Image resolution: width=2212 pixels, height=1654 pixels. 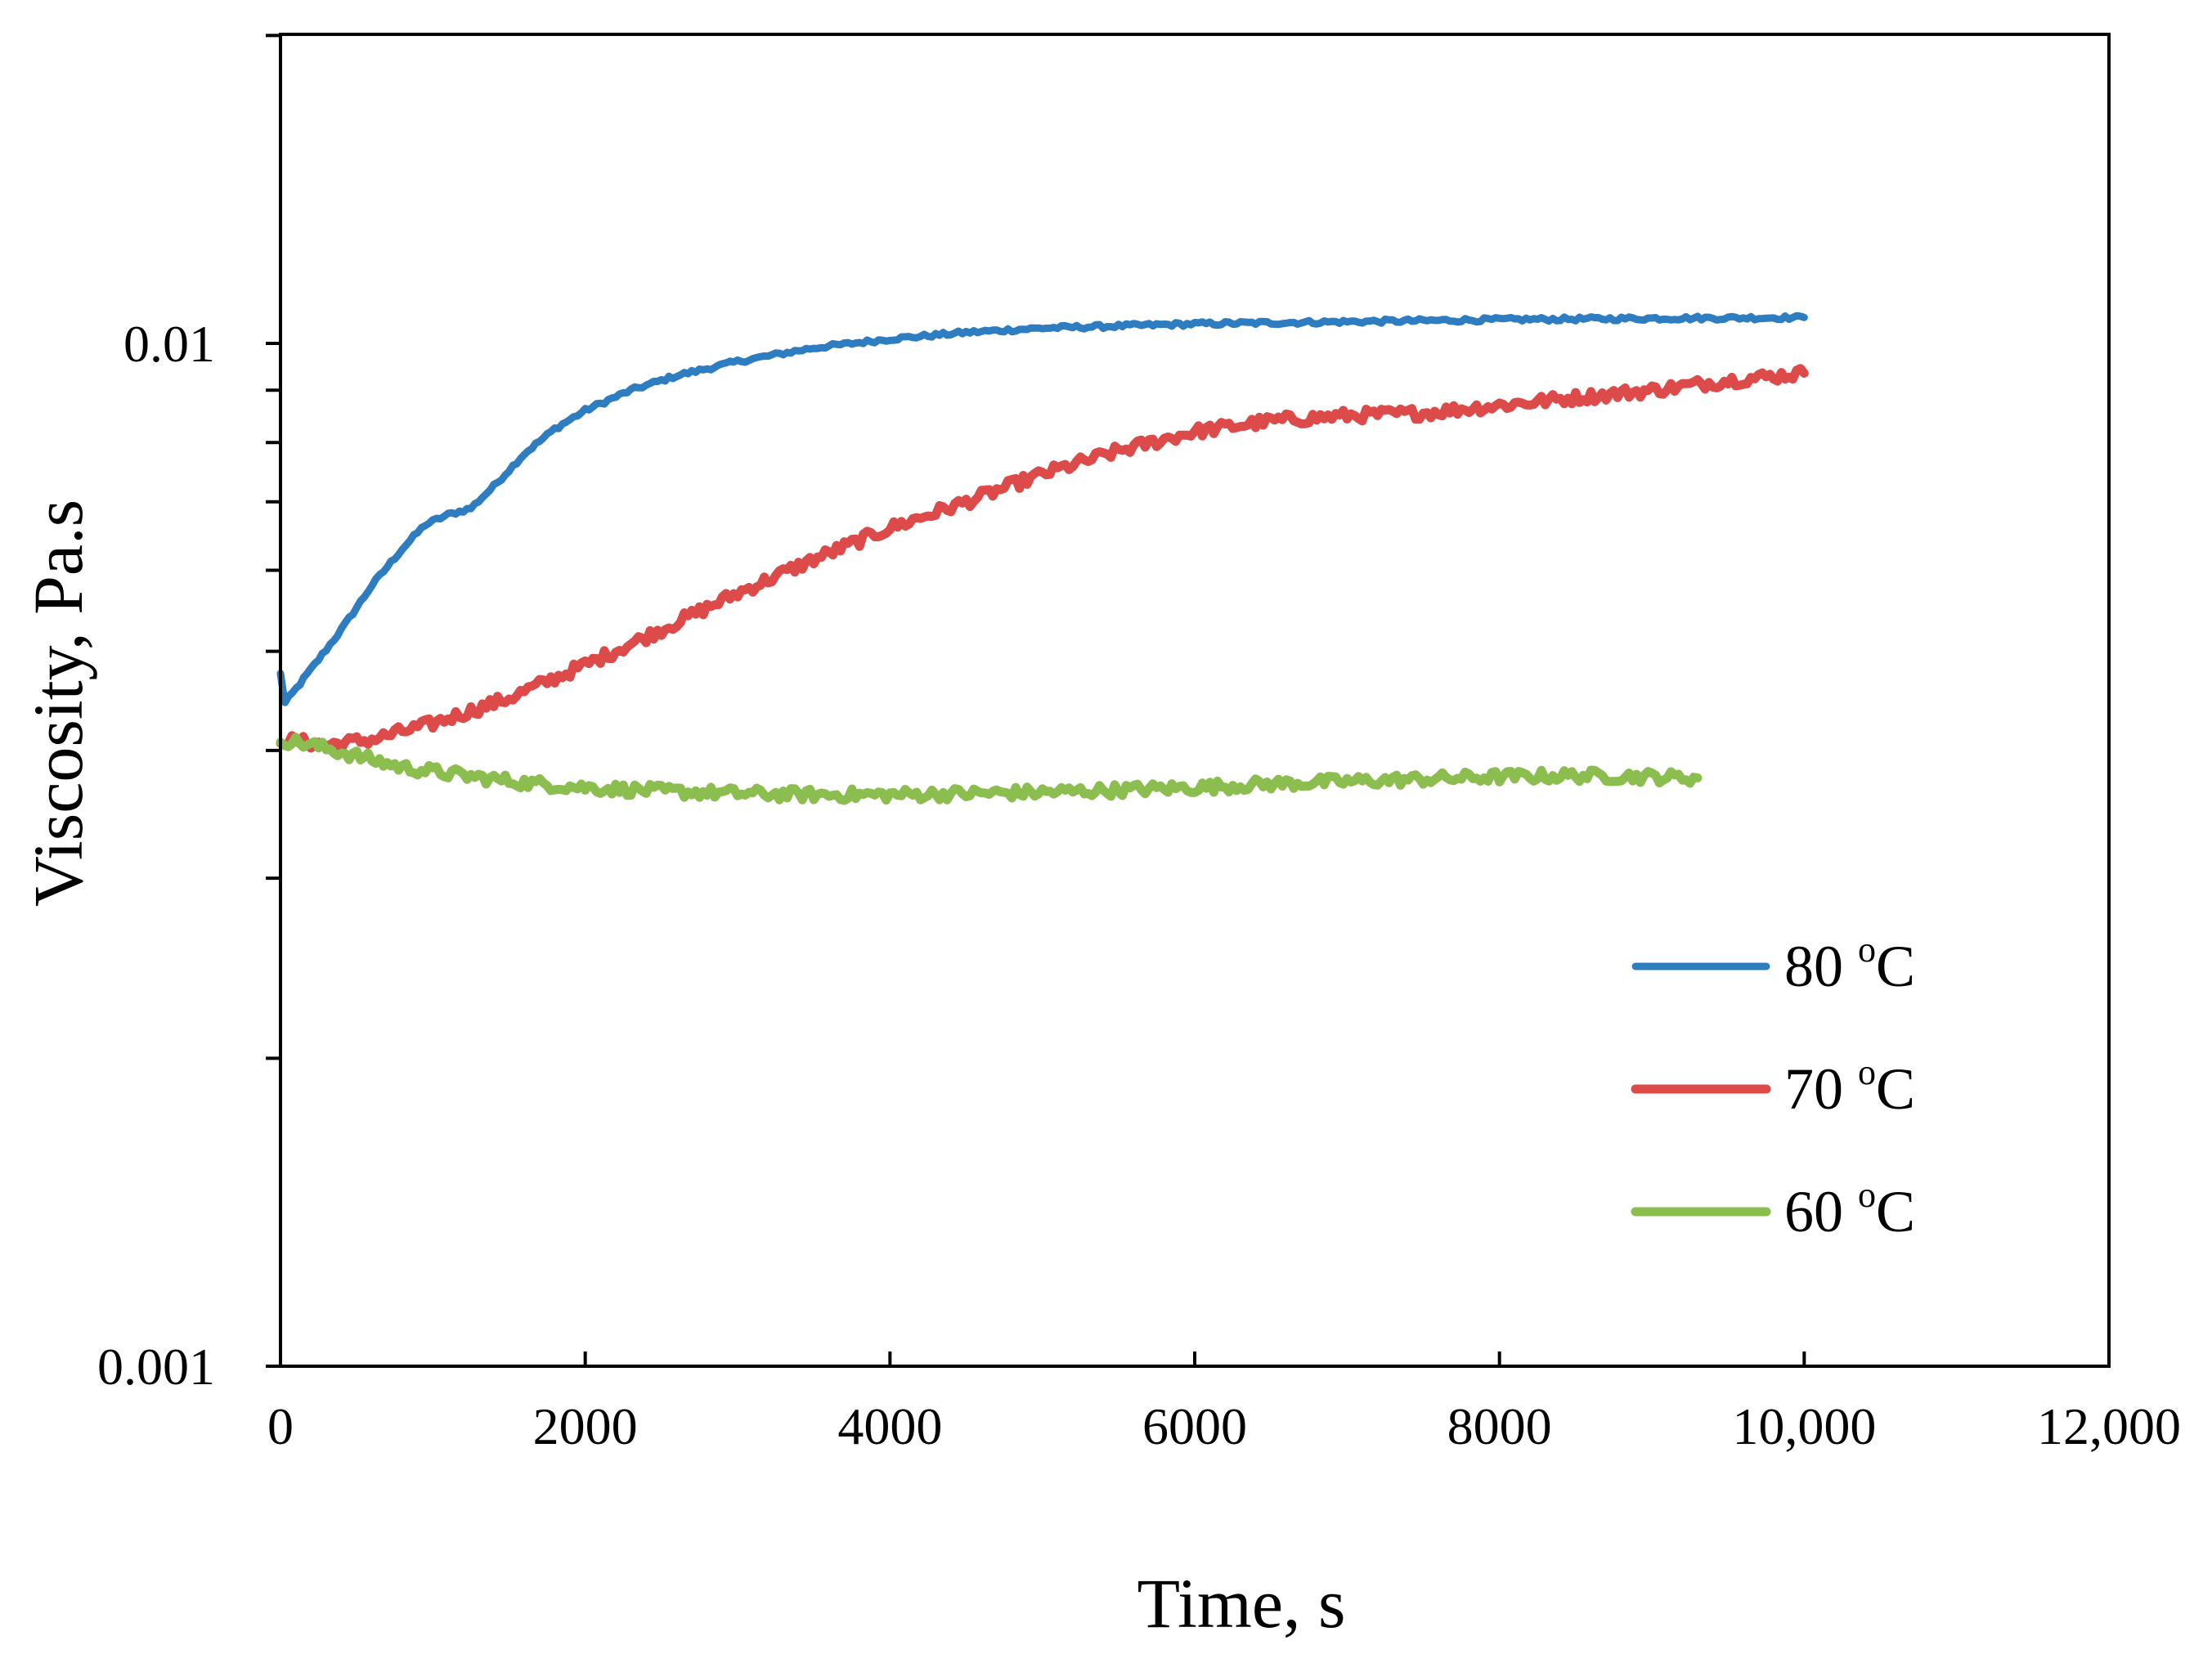 What do you see at coordinates (1821, 1211) in the screenshot?
I see `legend-label-main: 60` at bounding box center [1821, 1211].